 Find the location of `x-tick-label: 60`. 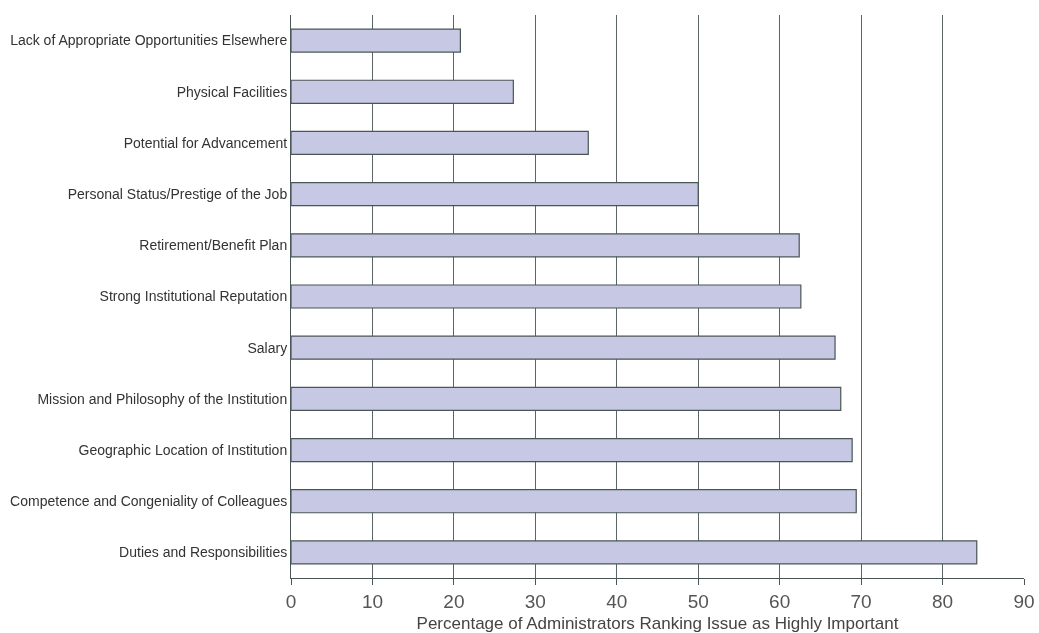

x-tick-label: 60 is located at coordinates (780, 601).